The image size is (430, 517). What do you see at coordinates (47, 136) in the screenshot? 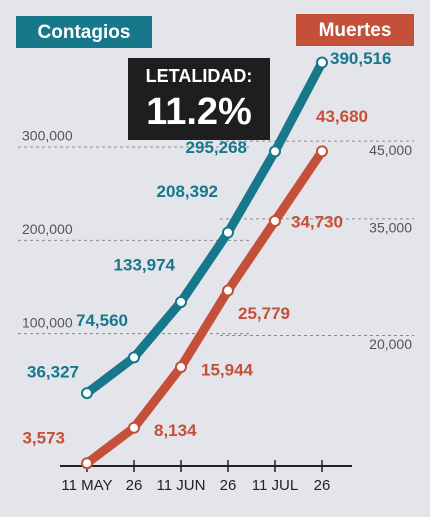
I see `y-tick-label: 300,000` at bounding box center [47, 136].